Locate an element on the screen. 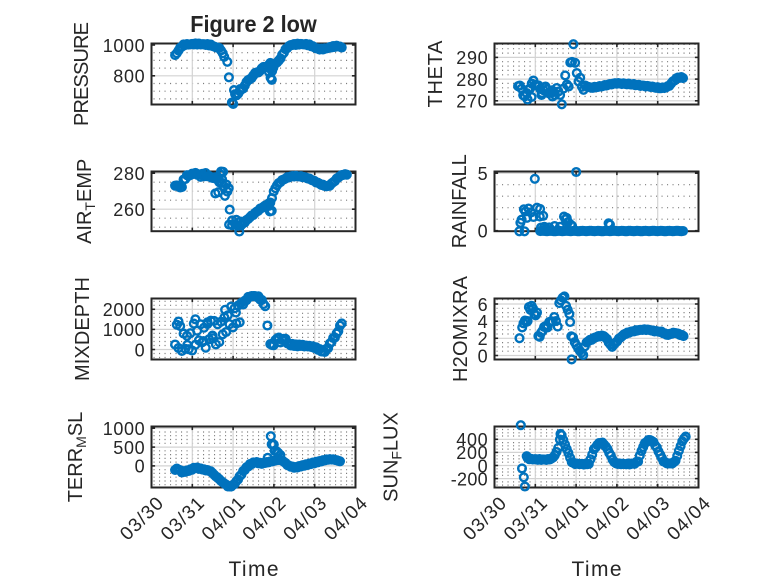 This screenshot has height=588, width=778. svg-text: 270 is located at coordinates (472, 102).